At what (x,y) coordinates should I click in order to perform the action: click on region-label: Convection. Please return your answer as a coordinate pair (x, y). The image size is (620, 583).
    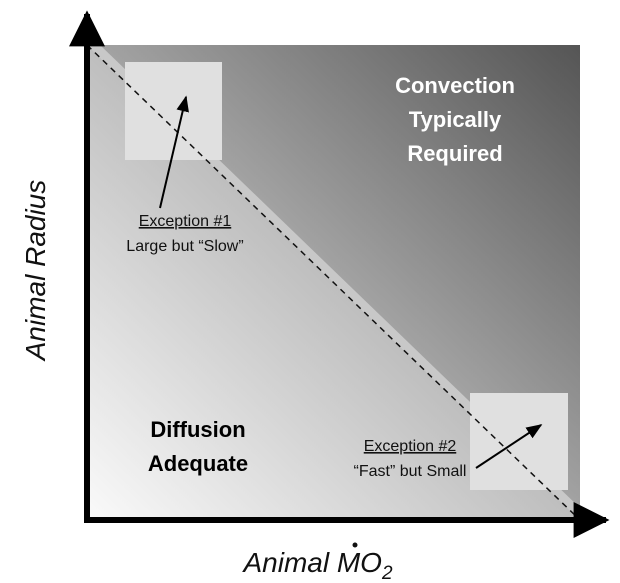
    Looking at the image, I should click on (455, 85).